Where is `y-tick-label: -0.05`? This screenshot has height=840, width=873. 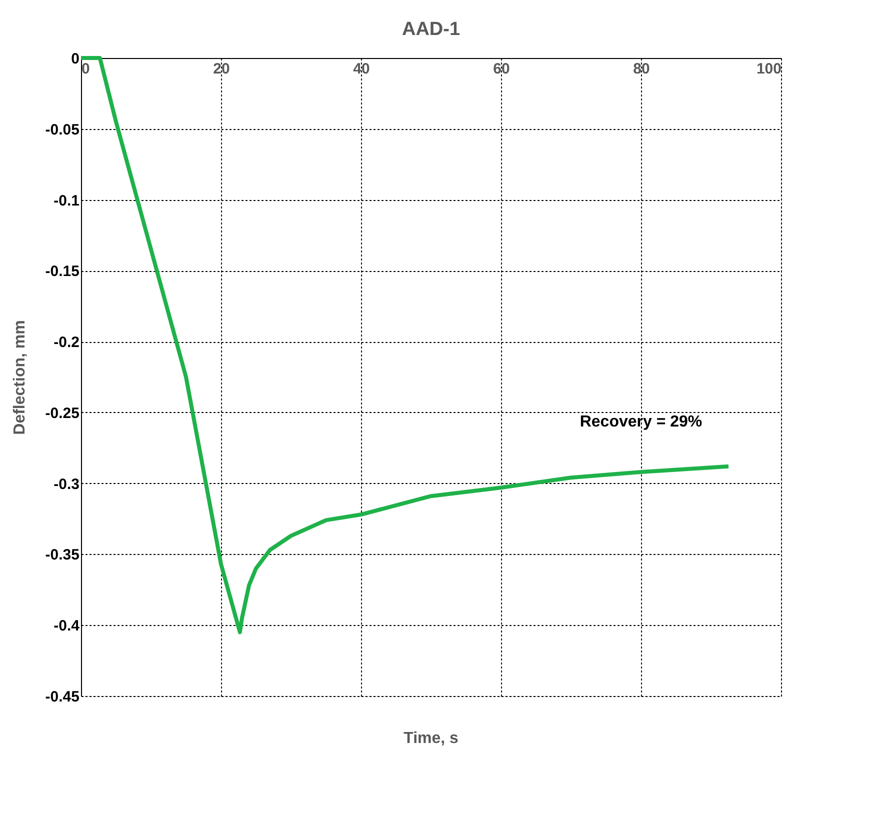
y-tick-label: -0.05 is located at coordinates (62, 129).